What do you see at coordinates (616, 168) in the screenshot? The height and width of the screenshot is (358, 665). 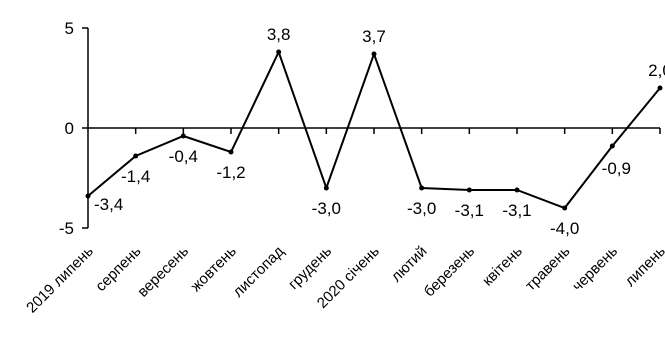 I see `data-label: -0,9` at bounding box center [616, 168].